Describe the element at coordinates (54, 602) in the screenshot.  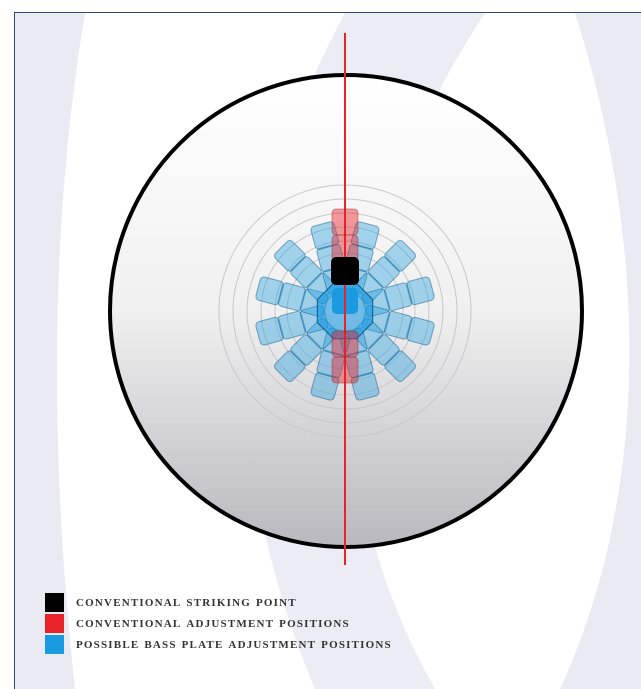
I see `legend-swatch-black` at that location.